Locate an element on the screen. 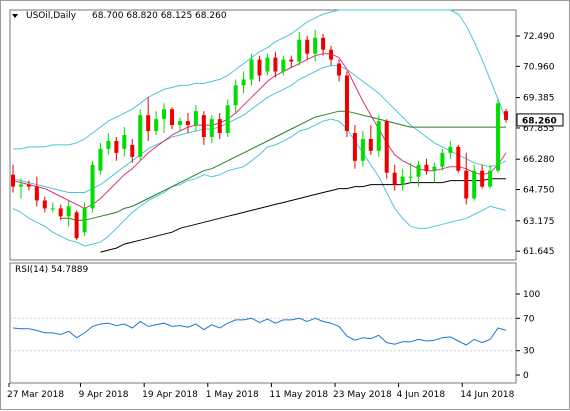  last-price-tag: 68.260 is located at coordinates (539, 121).